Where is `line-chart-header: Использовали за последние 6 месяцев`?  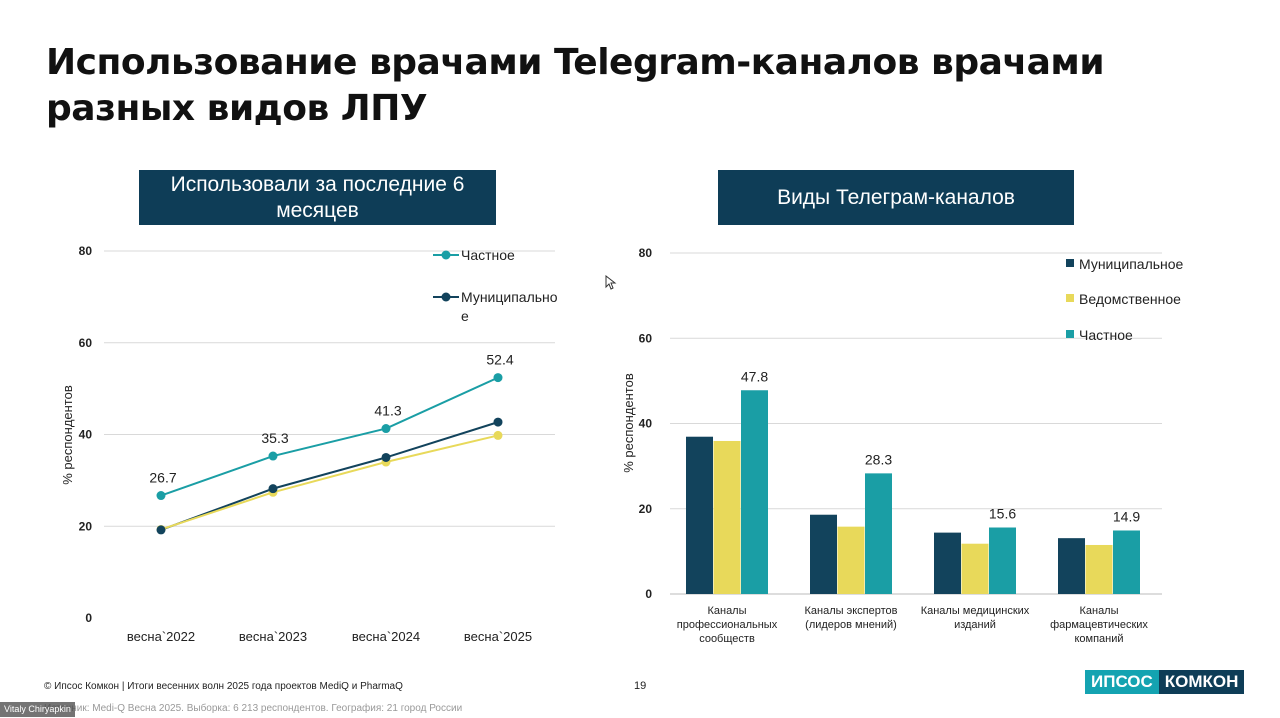
line-chart-header: Использовали за последние 6 месяцев is located at coordinates (317, 197).